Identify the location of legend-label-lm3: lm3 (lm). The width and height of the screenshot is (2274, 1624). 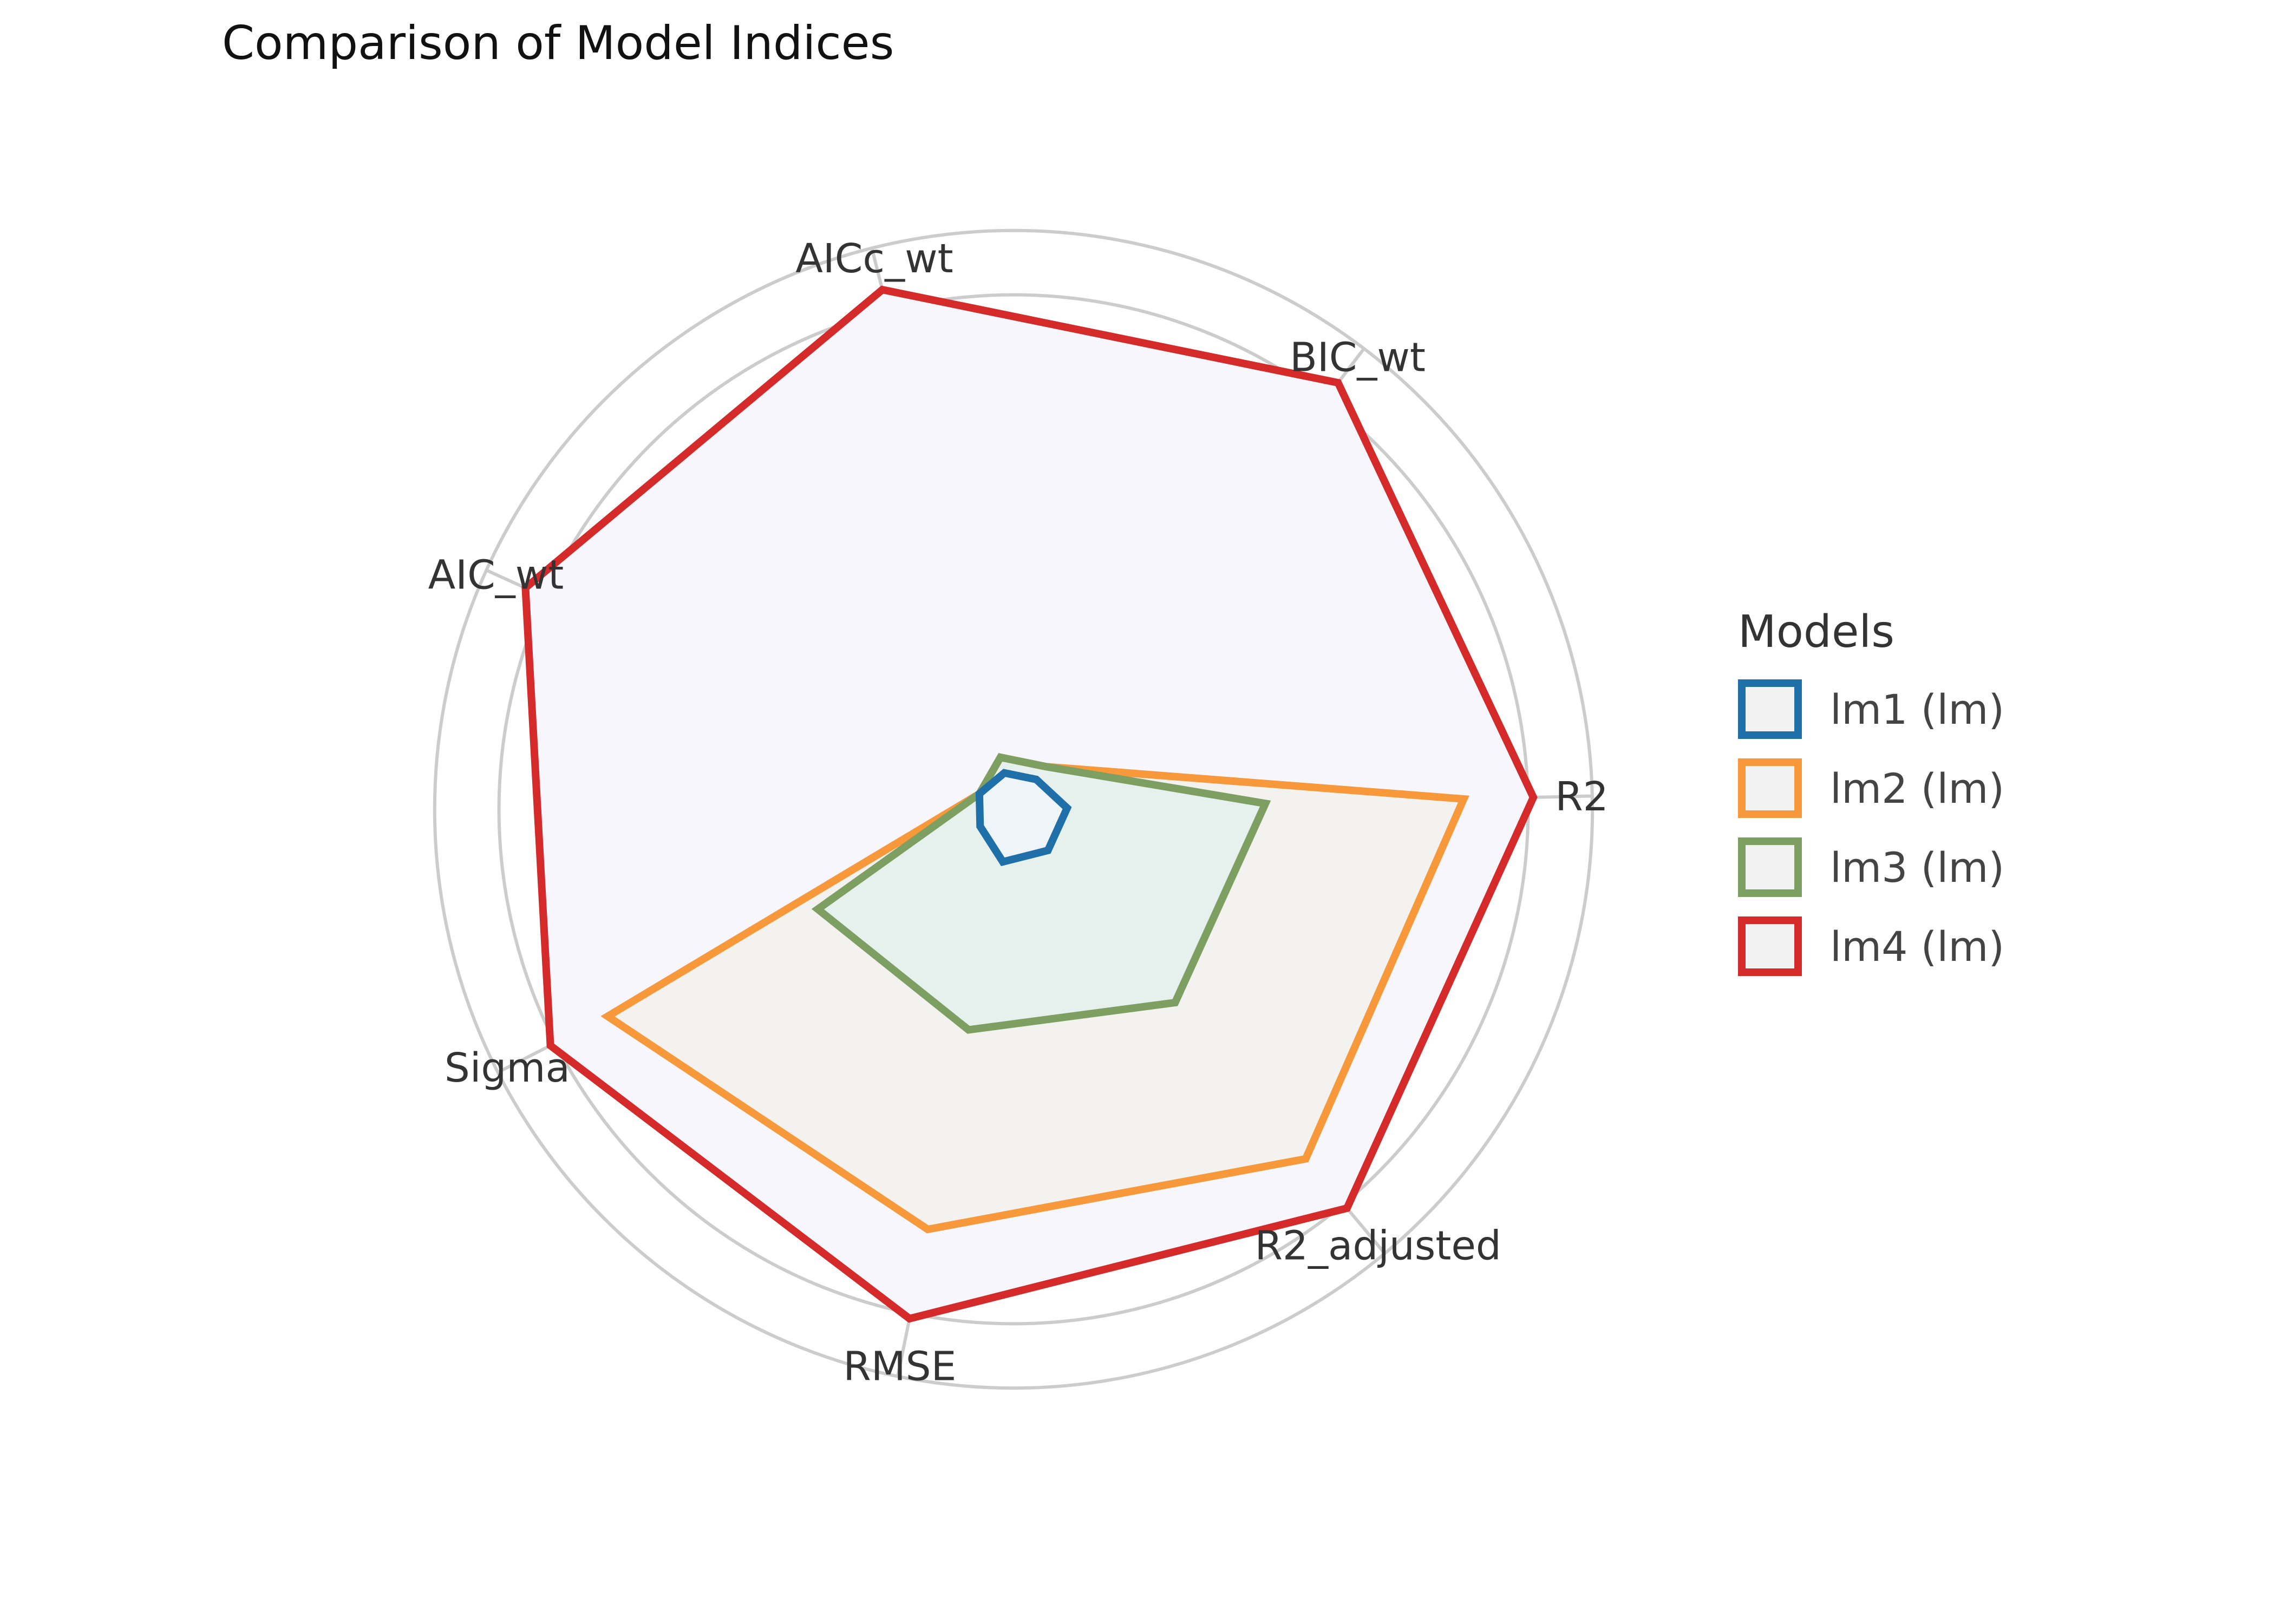
(1918, 868).